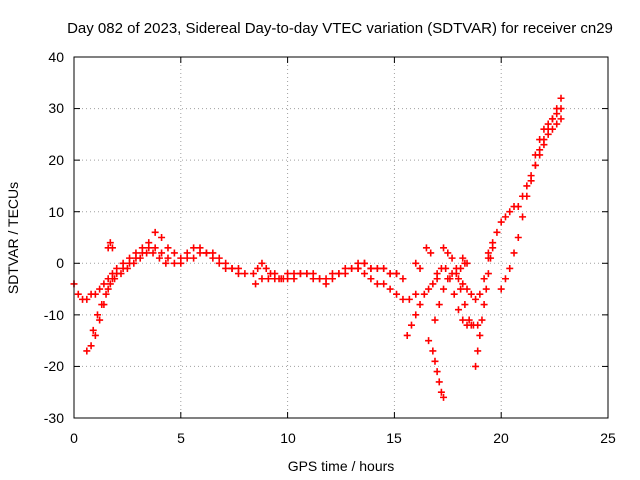 Image resolution: width=640 pixels, height=480 pixels. I want to click on x-axis-label: GPS time / hours, so click(341, 466).